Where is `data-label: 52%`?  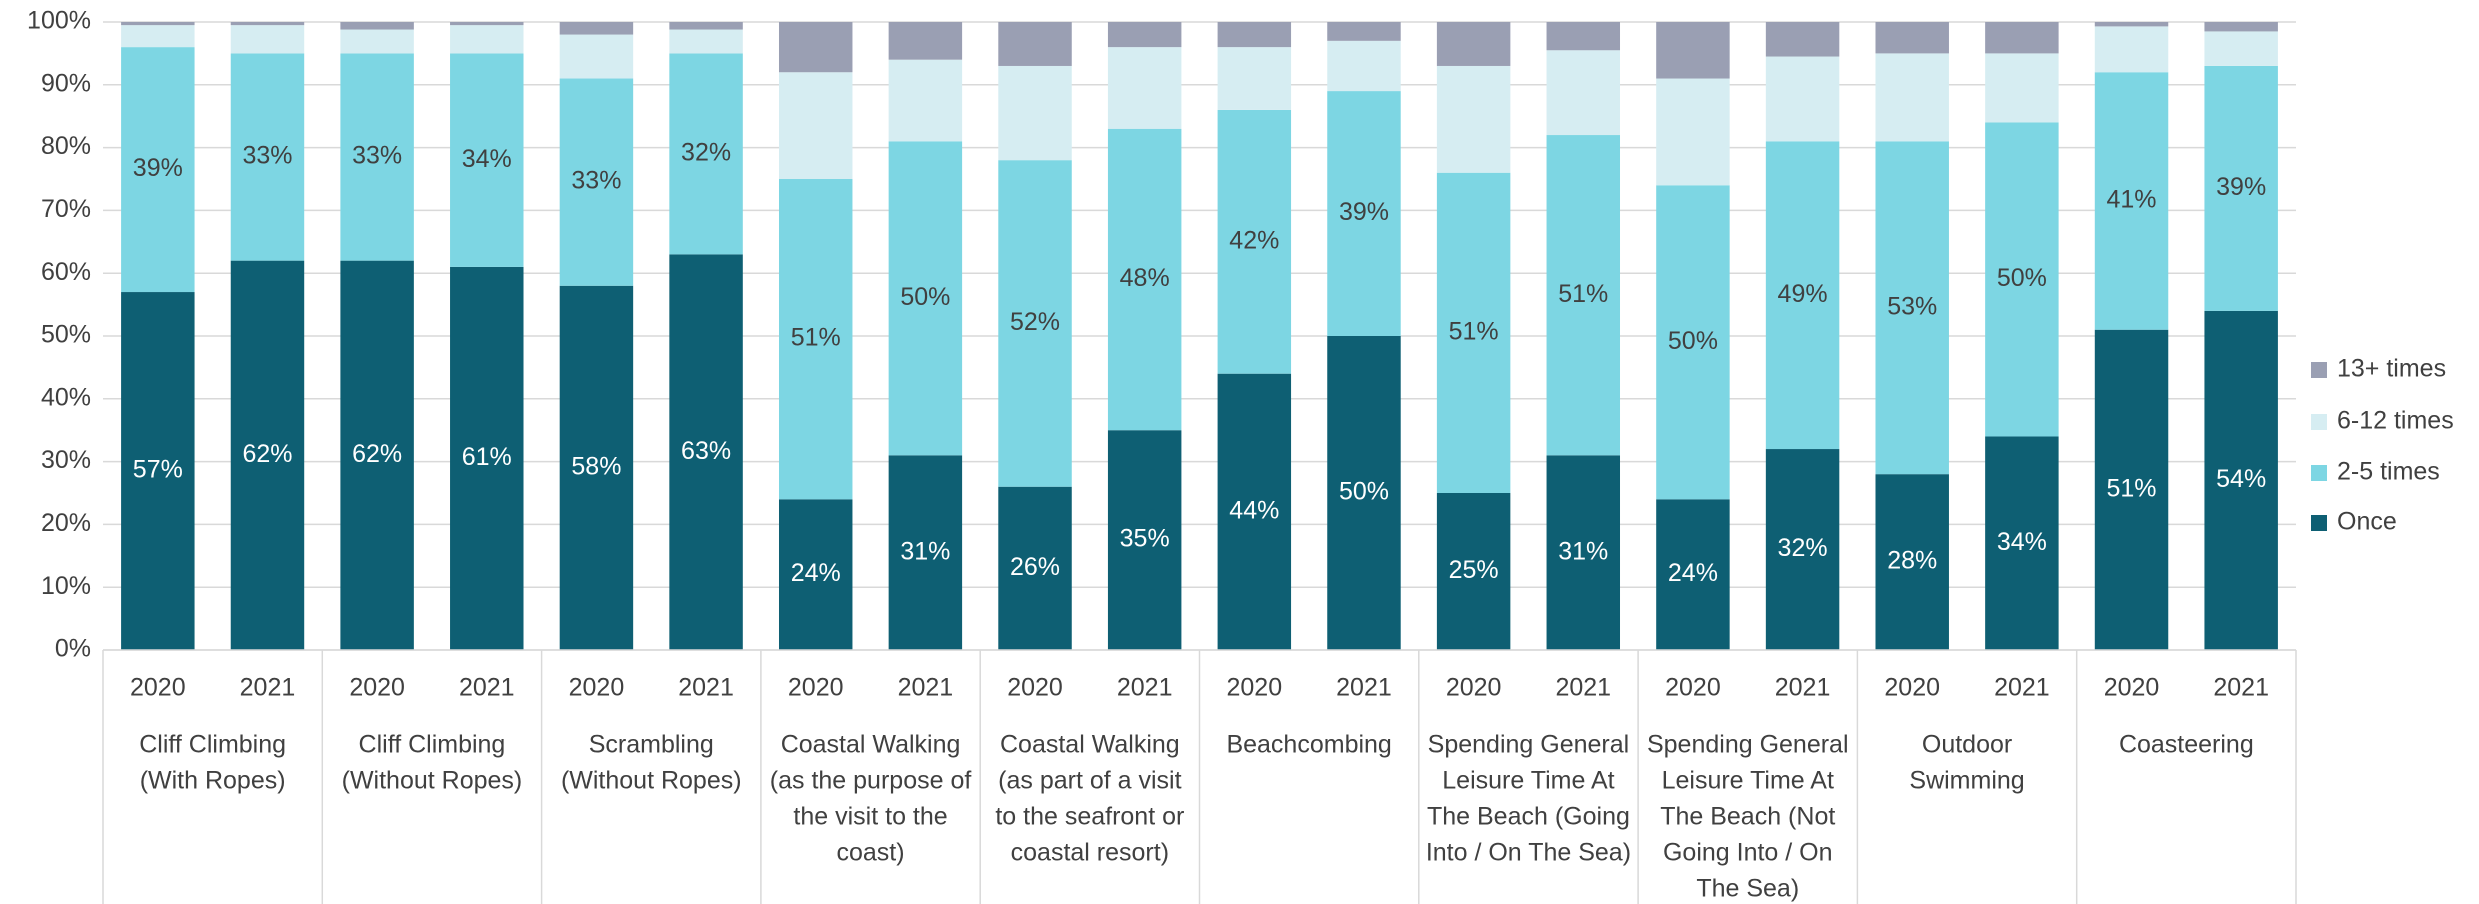 data-label: 52% is located at coordinates (1035, 322).